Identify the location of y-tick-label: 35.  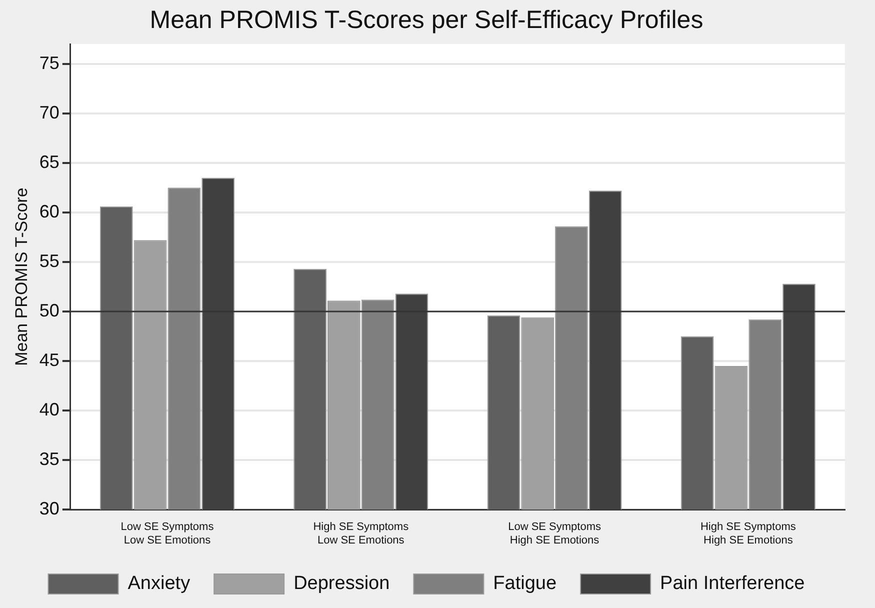
(49, 459).